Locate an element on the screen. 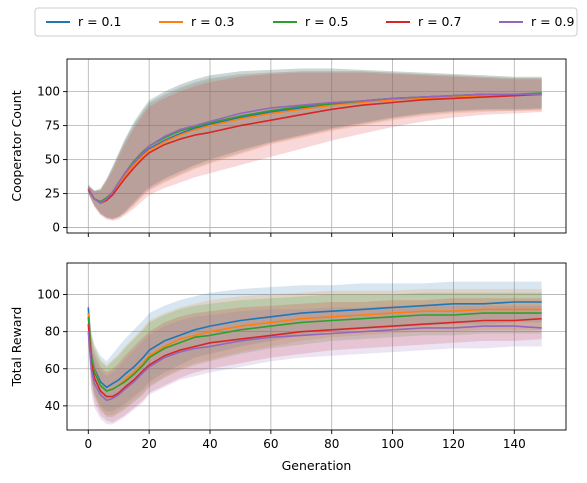 The height and width of the screenshot is (483, 587). x-tick-label-7: 140 is located at coordinates (514, 444).